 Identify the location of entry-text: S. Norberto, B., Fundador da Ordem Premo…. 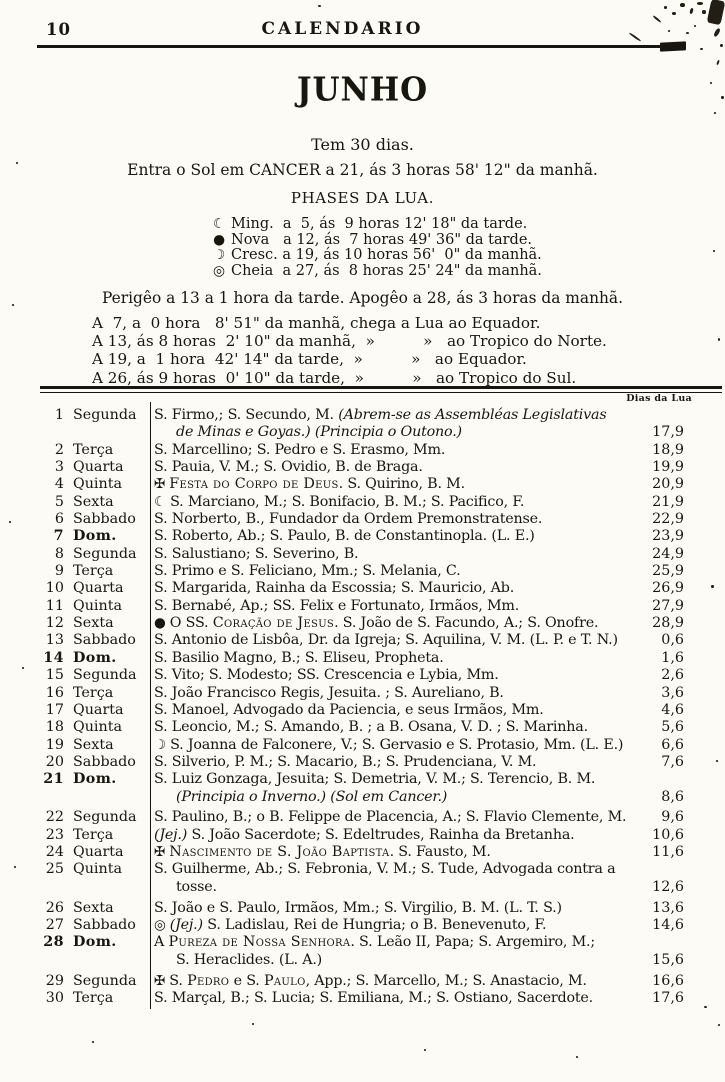
(399, 519).